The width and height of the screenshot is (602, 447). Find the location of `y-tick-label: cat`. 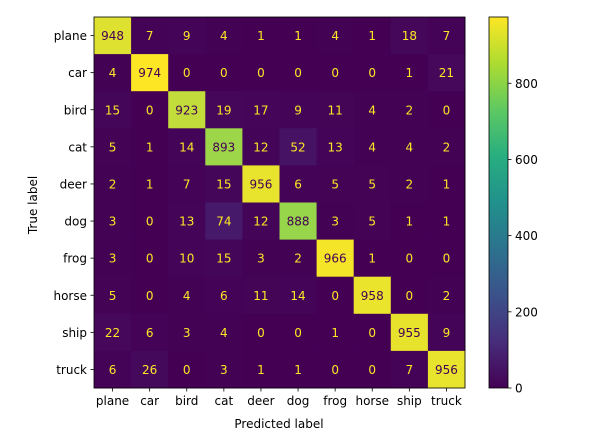

y-tick-label: cat is located at coordinates (77, 147).